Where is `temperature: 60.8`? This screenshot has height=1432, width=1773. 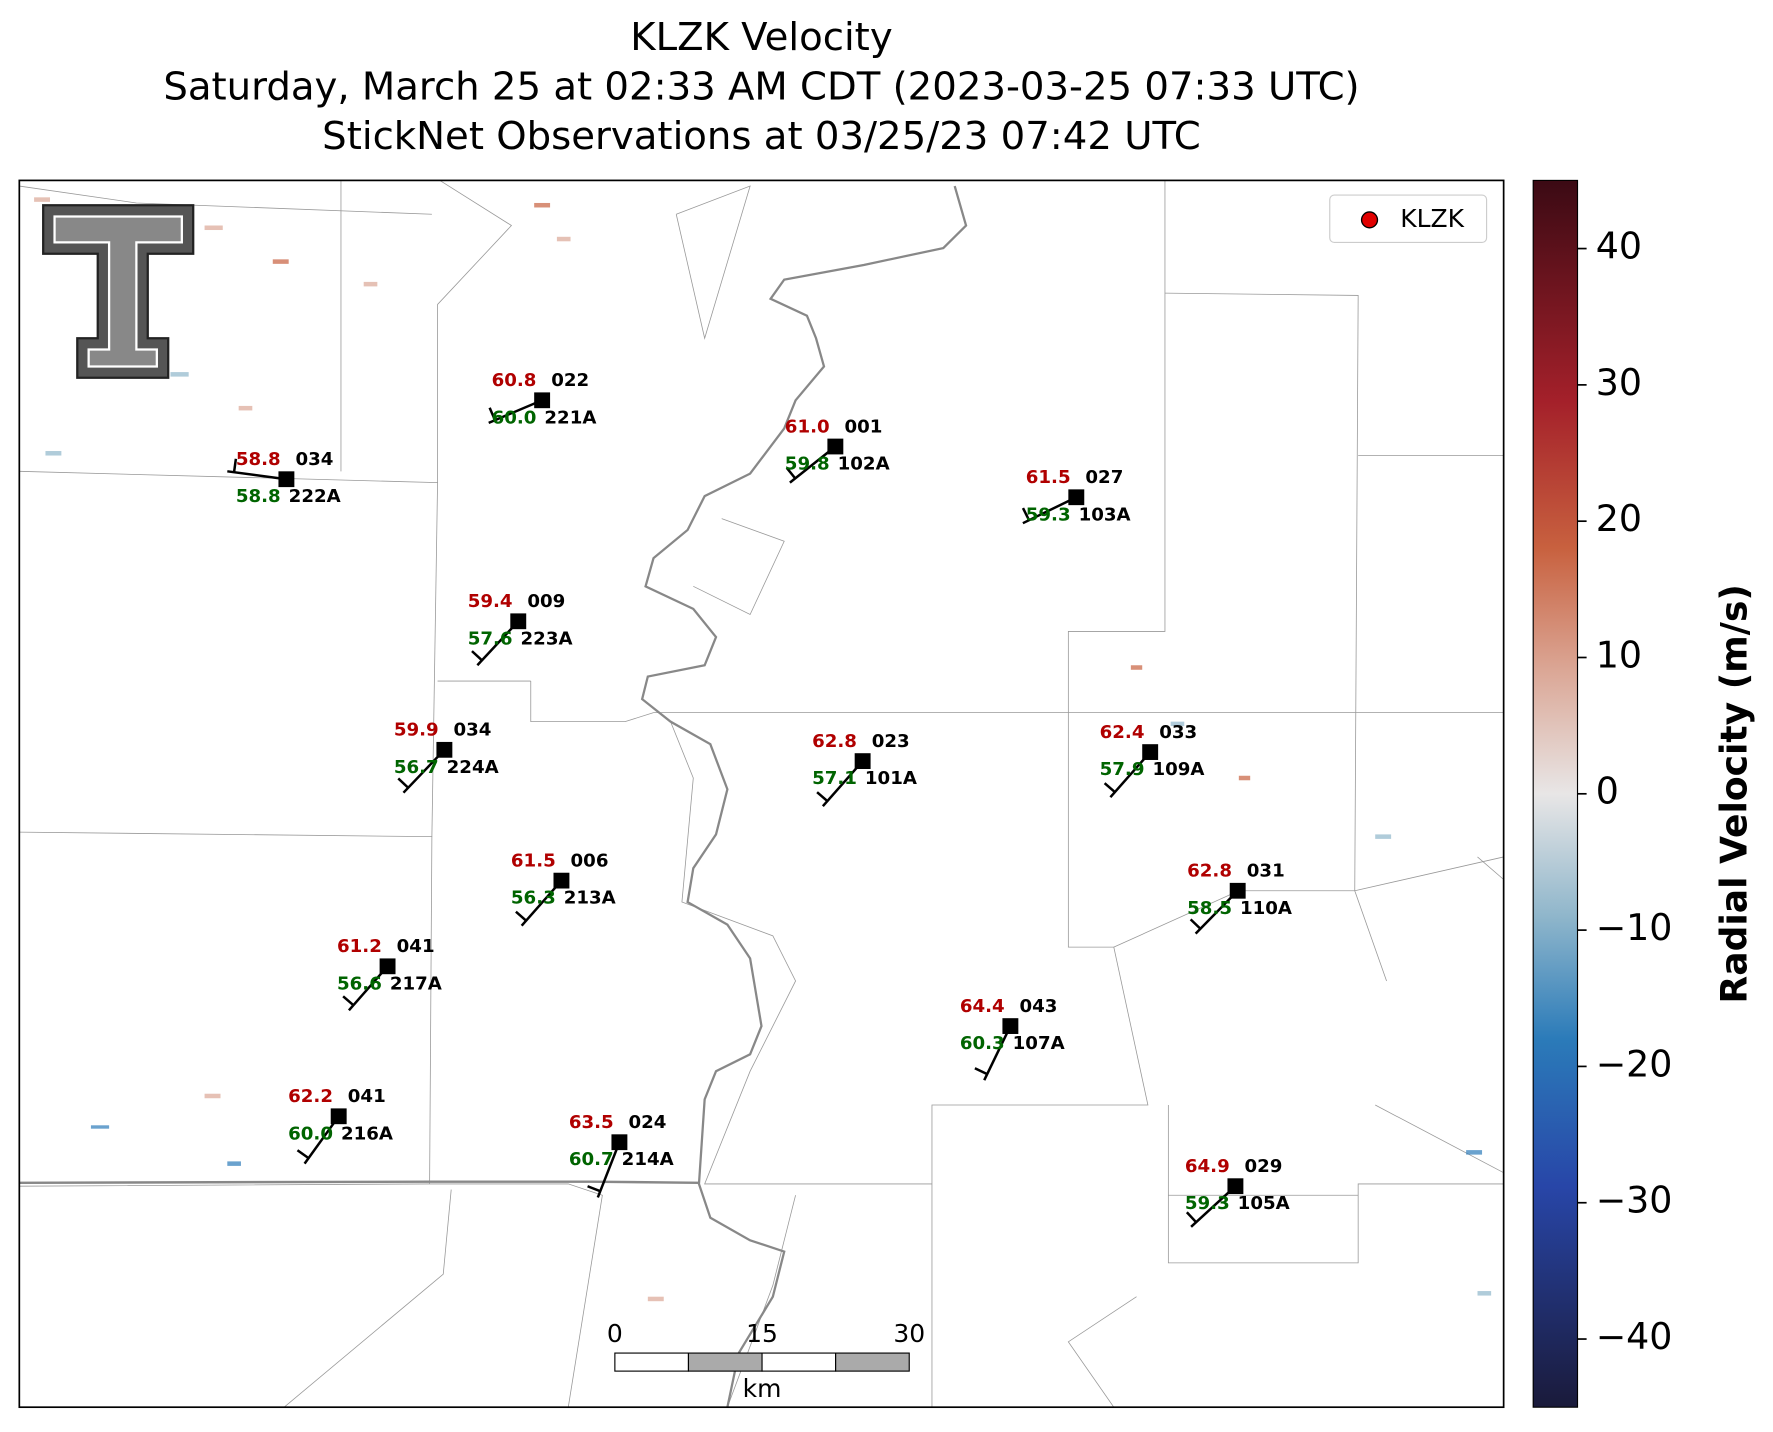
temperature: 60.8 is located at coordinates (514, 380).